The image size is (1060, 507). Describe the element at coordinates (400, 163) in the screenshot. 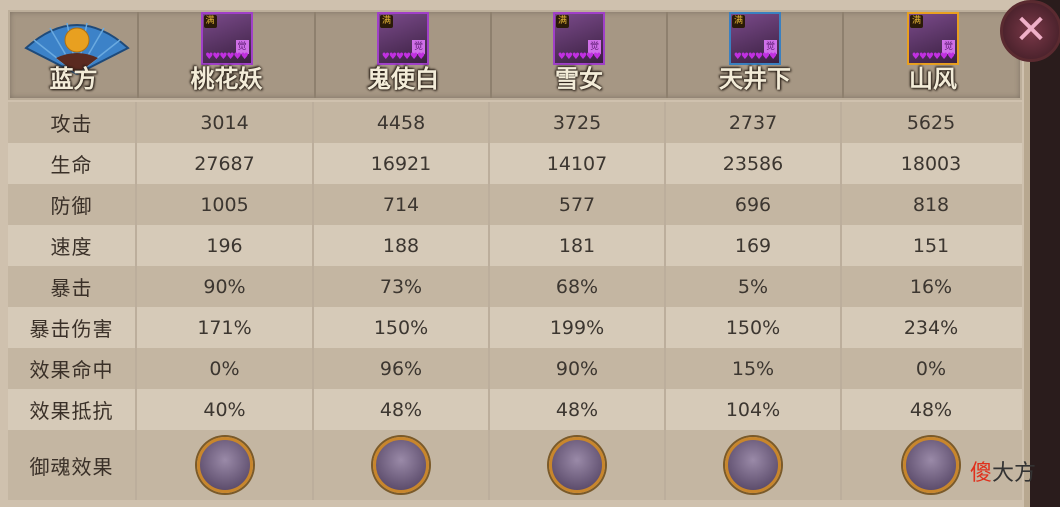

I see `stat-value: 16921` at that location.